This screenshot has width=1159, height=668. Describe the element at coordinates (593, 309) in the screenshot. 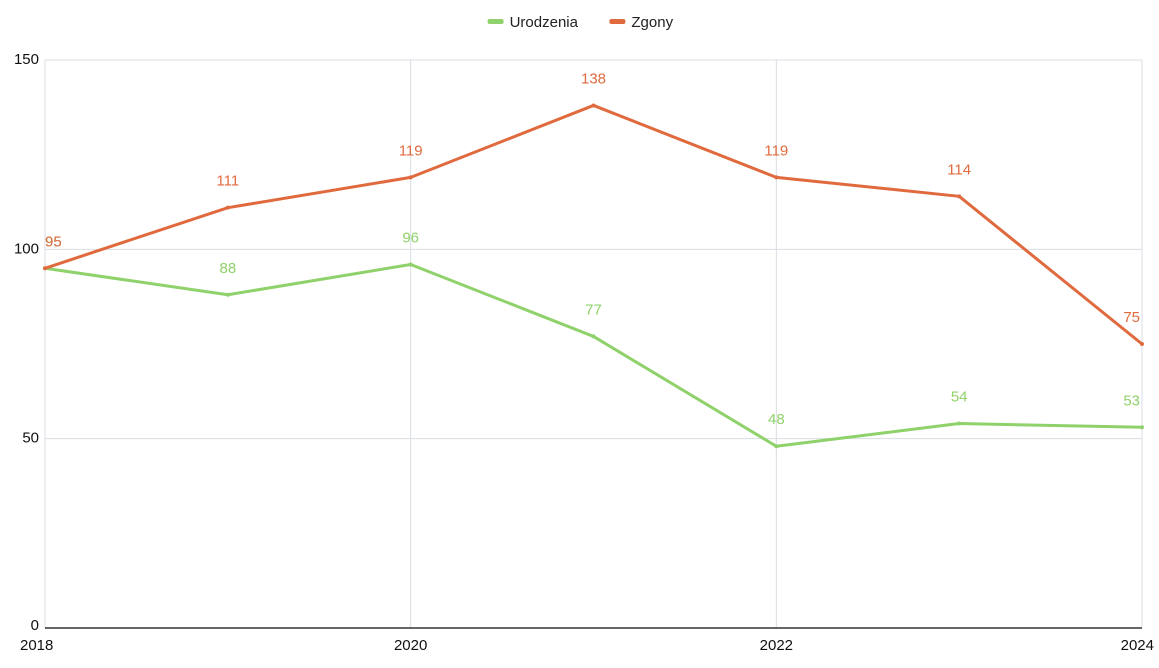

I see `data-label: 77` at that location.